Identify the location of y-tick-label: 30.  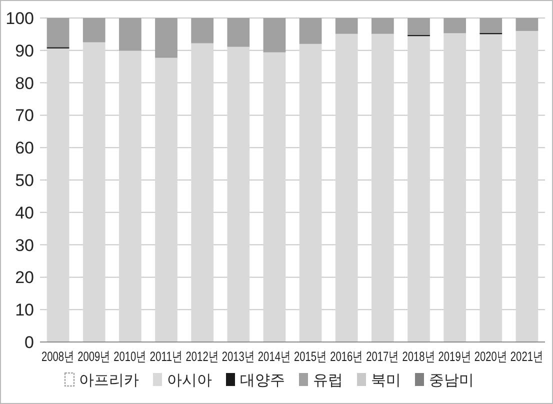
(24, 245).